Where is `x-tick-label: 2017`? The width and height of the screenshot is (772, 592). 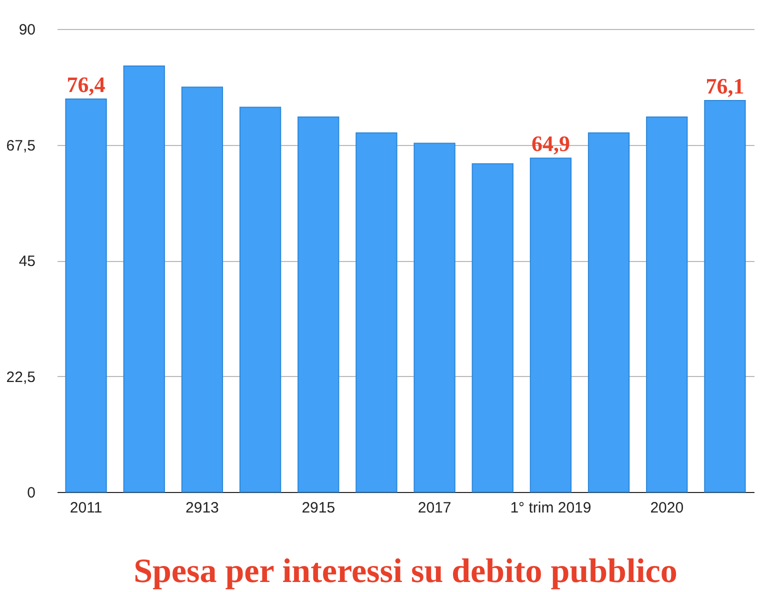
x-tick-label: 2017 is located at coordinates (435, 508).